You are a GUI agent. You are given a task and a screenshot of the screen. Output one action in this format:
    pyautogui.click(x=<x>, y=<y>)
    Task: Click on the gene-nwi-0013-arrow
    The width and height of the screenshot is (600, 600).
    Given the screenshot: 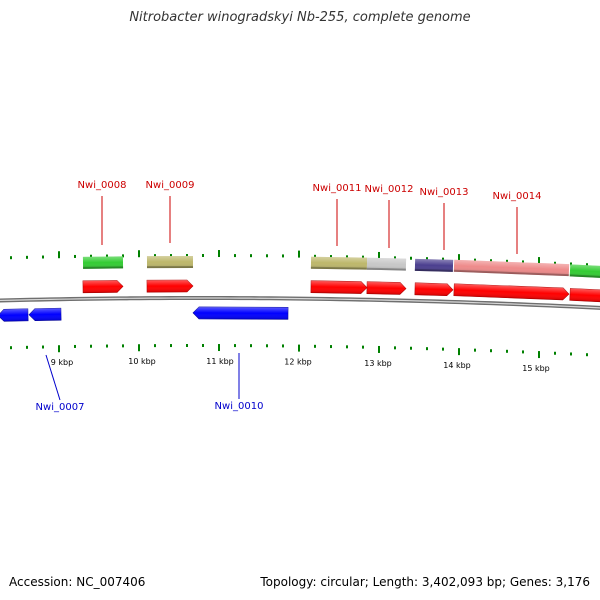 What is the action you would take?
    pyautogui.click(x=434, y=289)
    